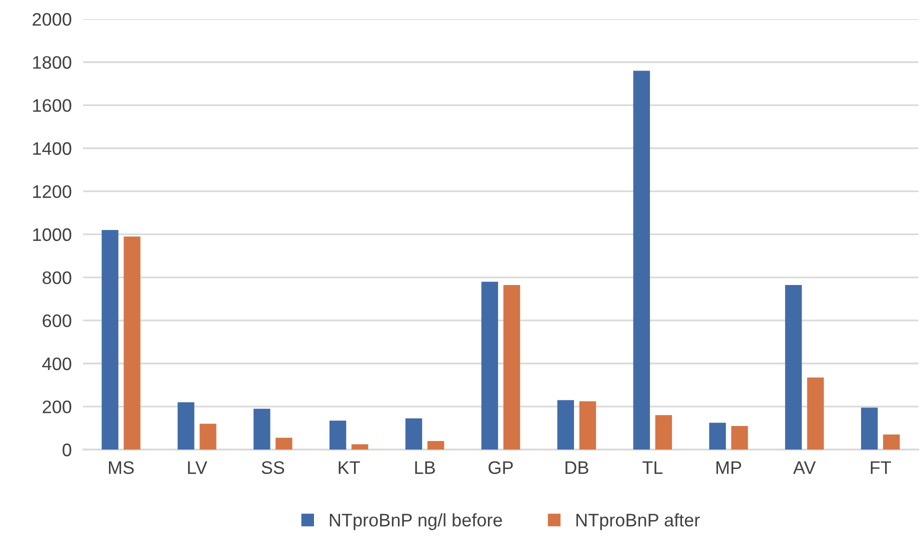  What do you see at coordinates (57, 321) in the screenshot?
I see `y-tick-label: 600` at bounding box center [57, 321].